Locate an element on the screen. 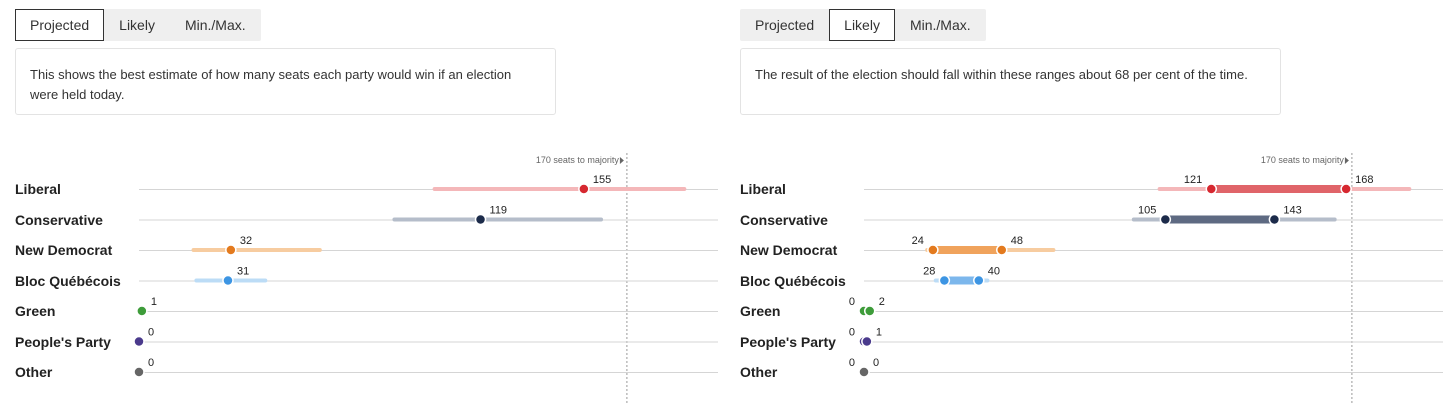 The height and width of the screenshot is (405, 1456). point-liberal is located at coordinates (584, 189).